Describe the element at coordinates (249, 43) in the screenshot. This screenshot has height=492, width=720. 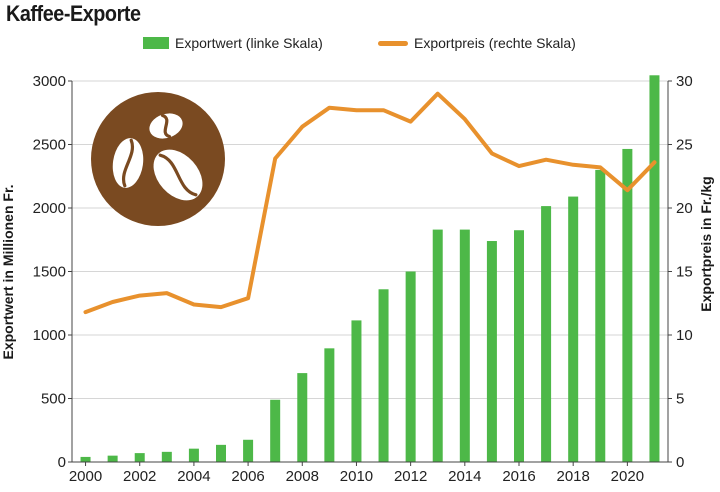
I see `legend-label-exportwert: Exportwert (linke Skala)` at that location.